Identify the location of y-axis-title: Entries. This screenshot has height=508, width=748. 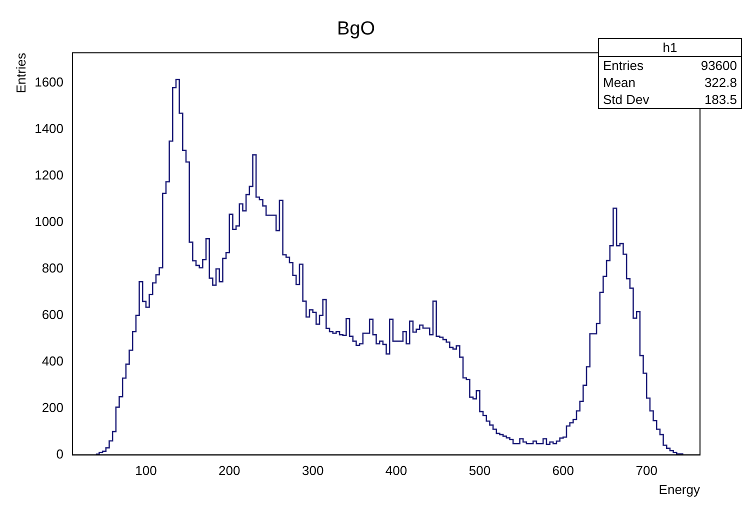
(20, 73).